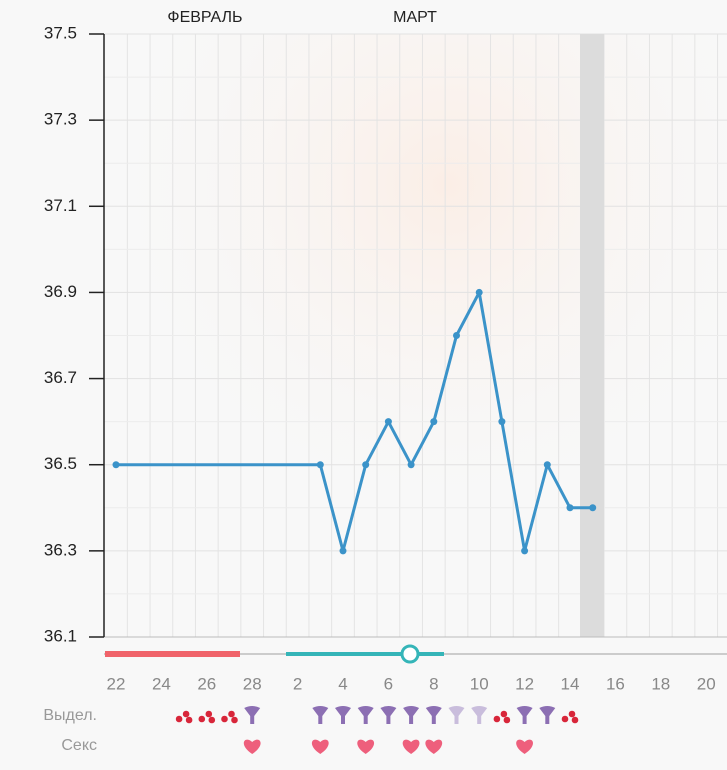 This screenshot has height=770, width=727. Describe the element at coordinates (415, 17) in the screenshot. I see `month-label: МАРТ` at that location.